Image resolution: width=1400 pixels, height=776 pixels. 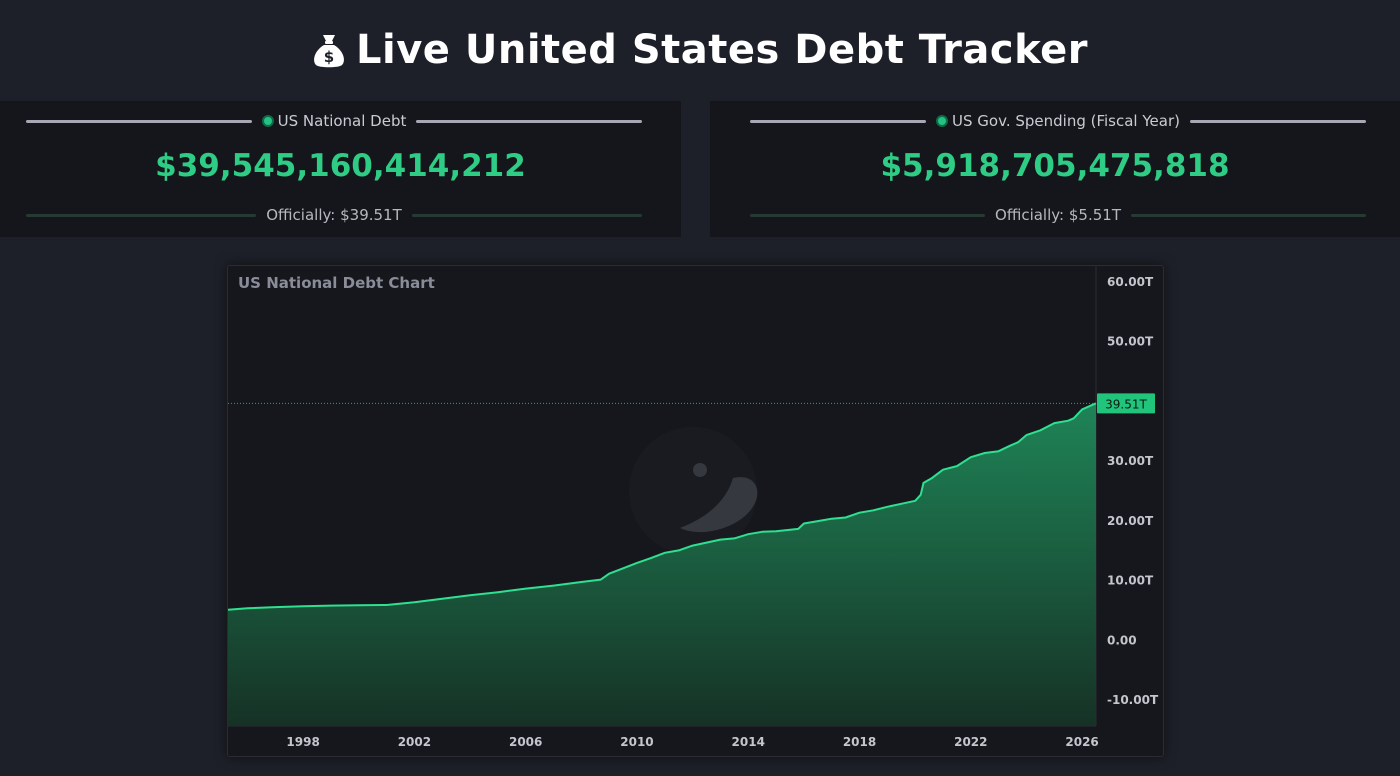 What do you see at coordinates (970, 742) in the screenshot?
I see `x-tick-label: 2022` at bounding box center [970, 742].